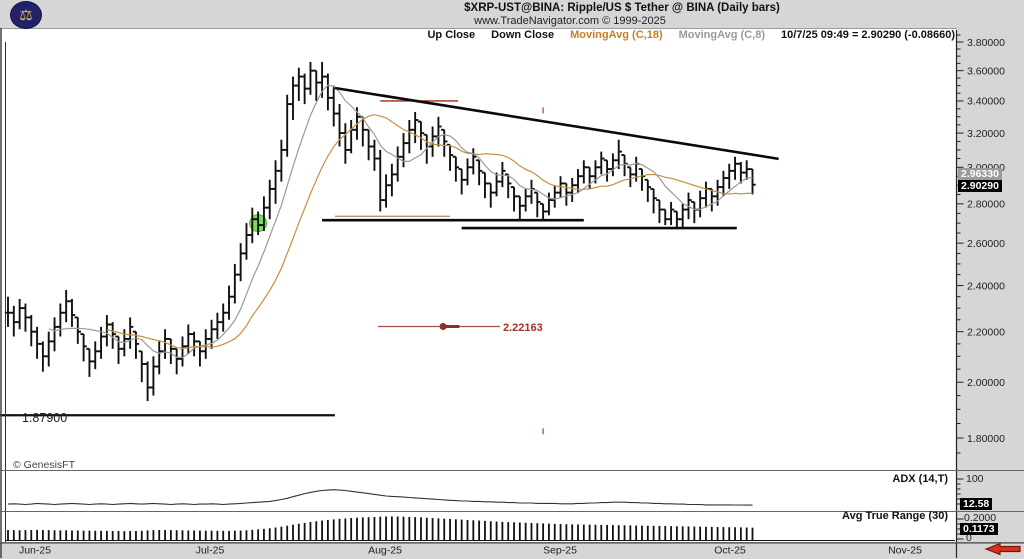 The width and height of the screenshot is (1024, 559). Describe the element at coordinates (512, 551) in the screenshot. I see `date-axis-strip` at that location.